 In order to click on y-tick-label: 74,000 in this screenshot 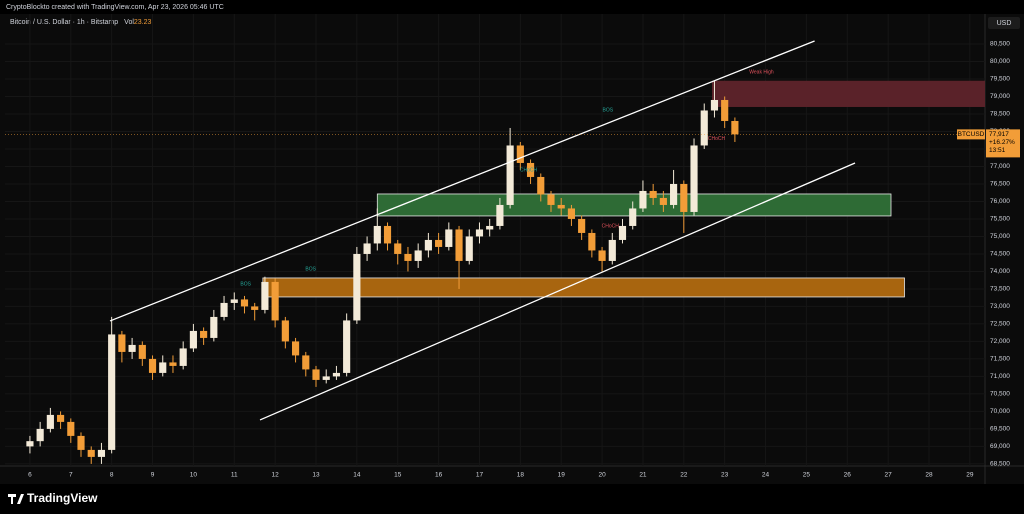, I will do `click(1000, 271)`.